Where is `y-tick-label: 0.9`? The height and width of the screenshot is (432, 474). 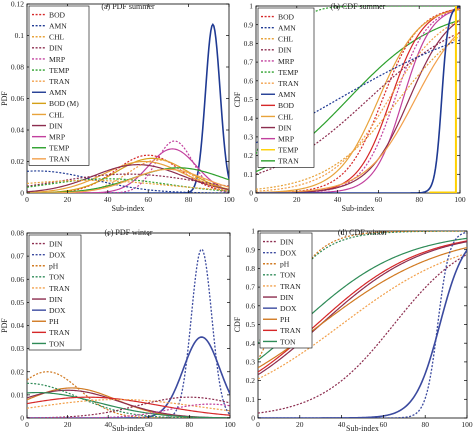
y-tick-label: 0.9 is located at coordinates (251, 249).